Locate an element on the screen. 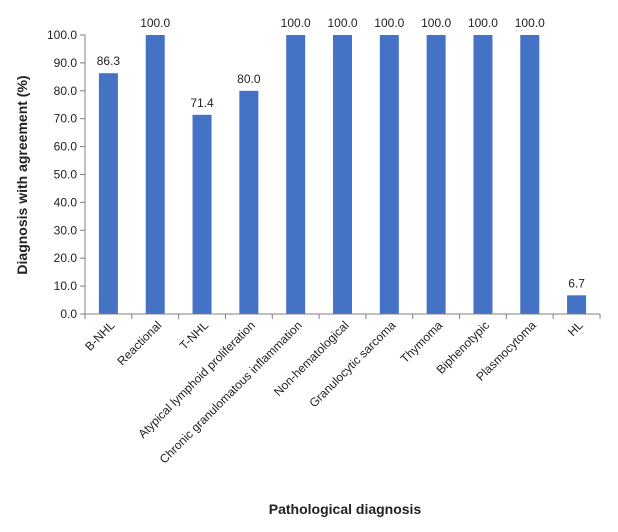 Image resolution: width=618 pixels, height=532 pixels. category-label: Thymoma is located at coordinates (422, 342).